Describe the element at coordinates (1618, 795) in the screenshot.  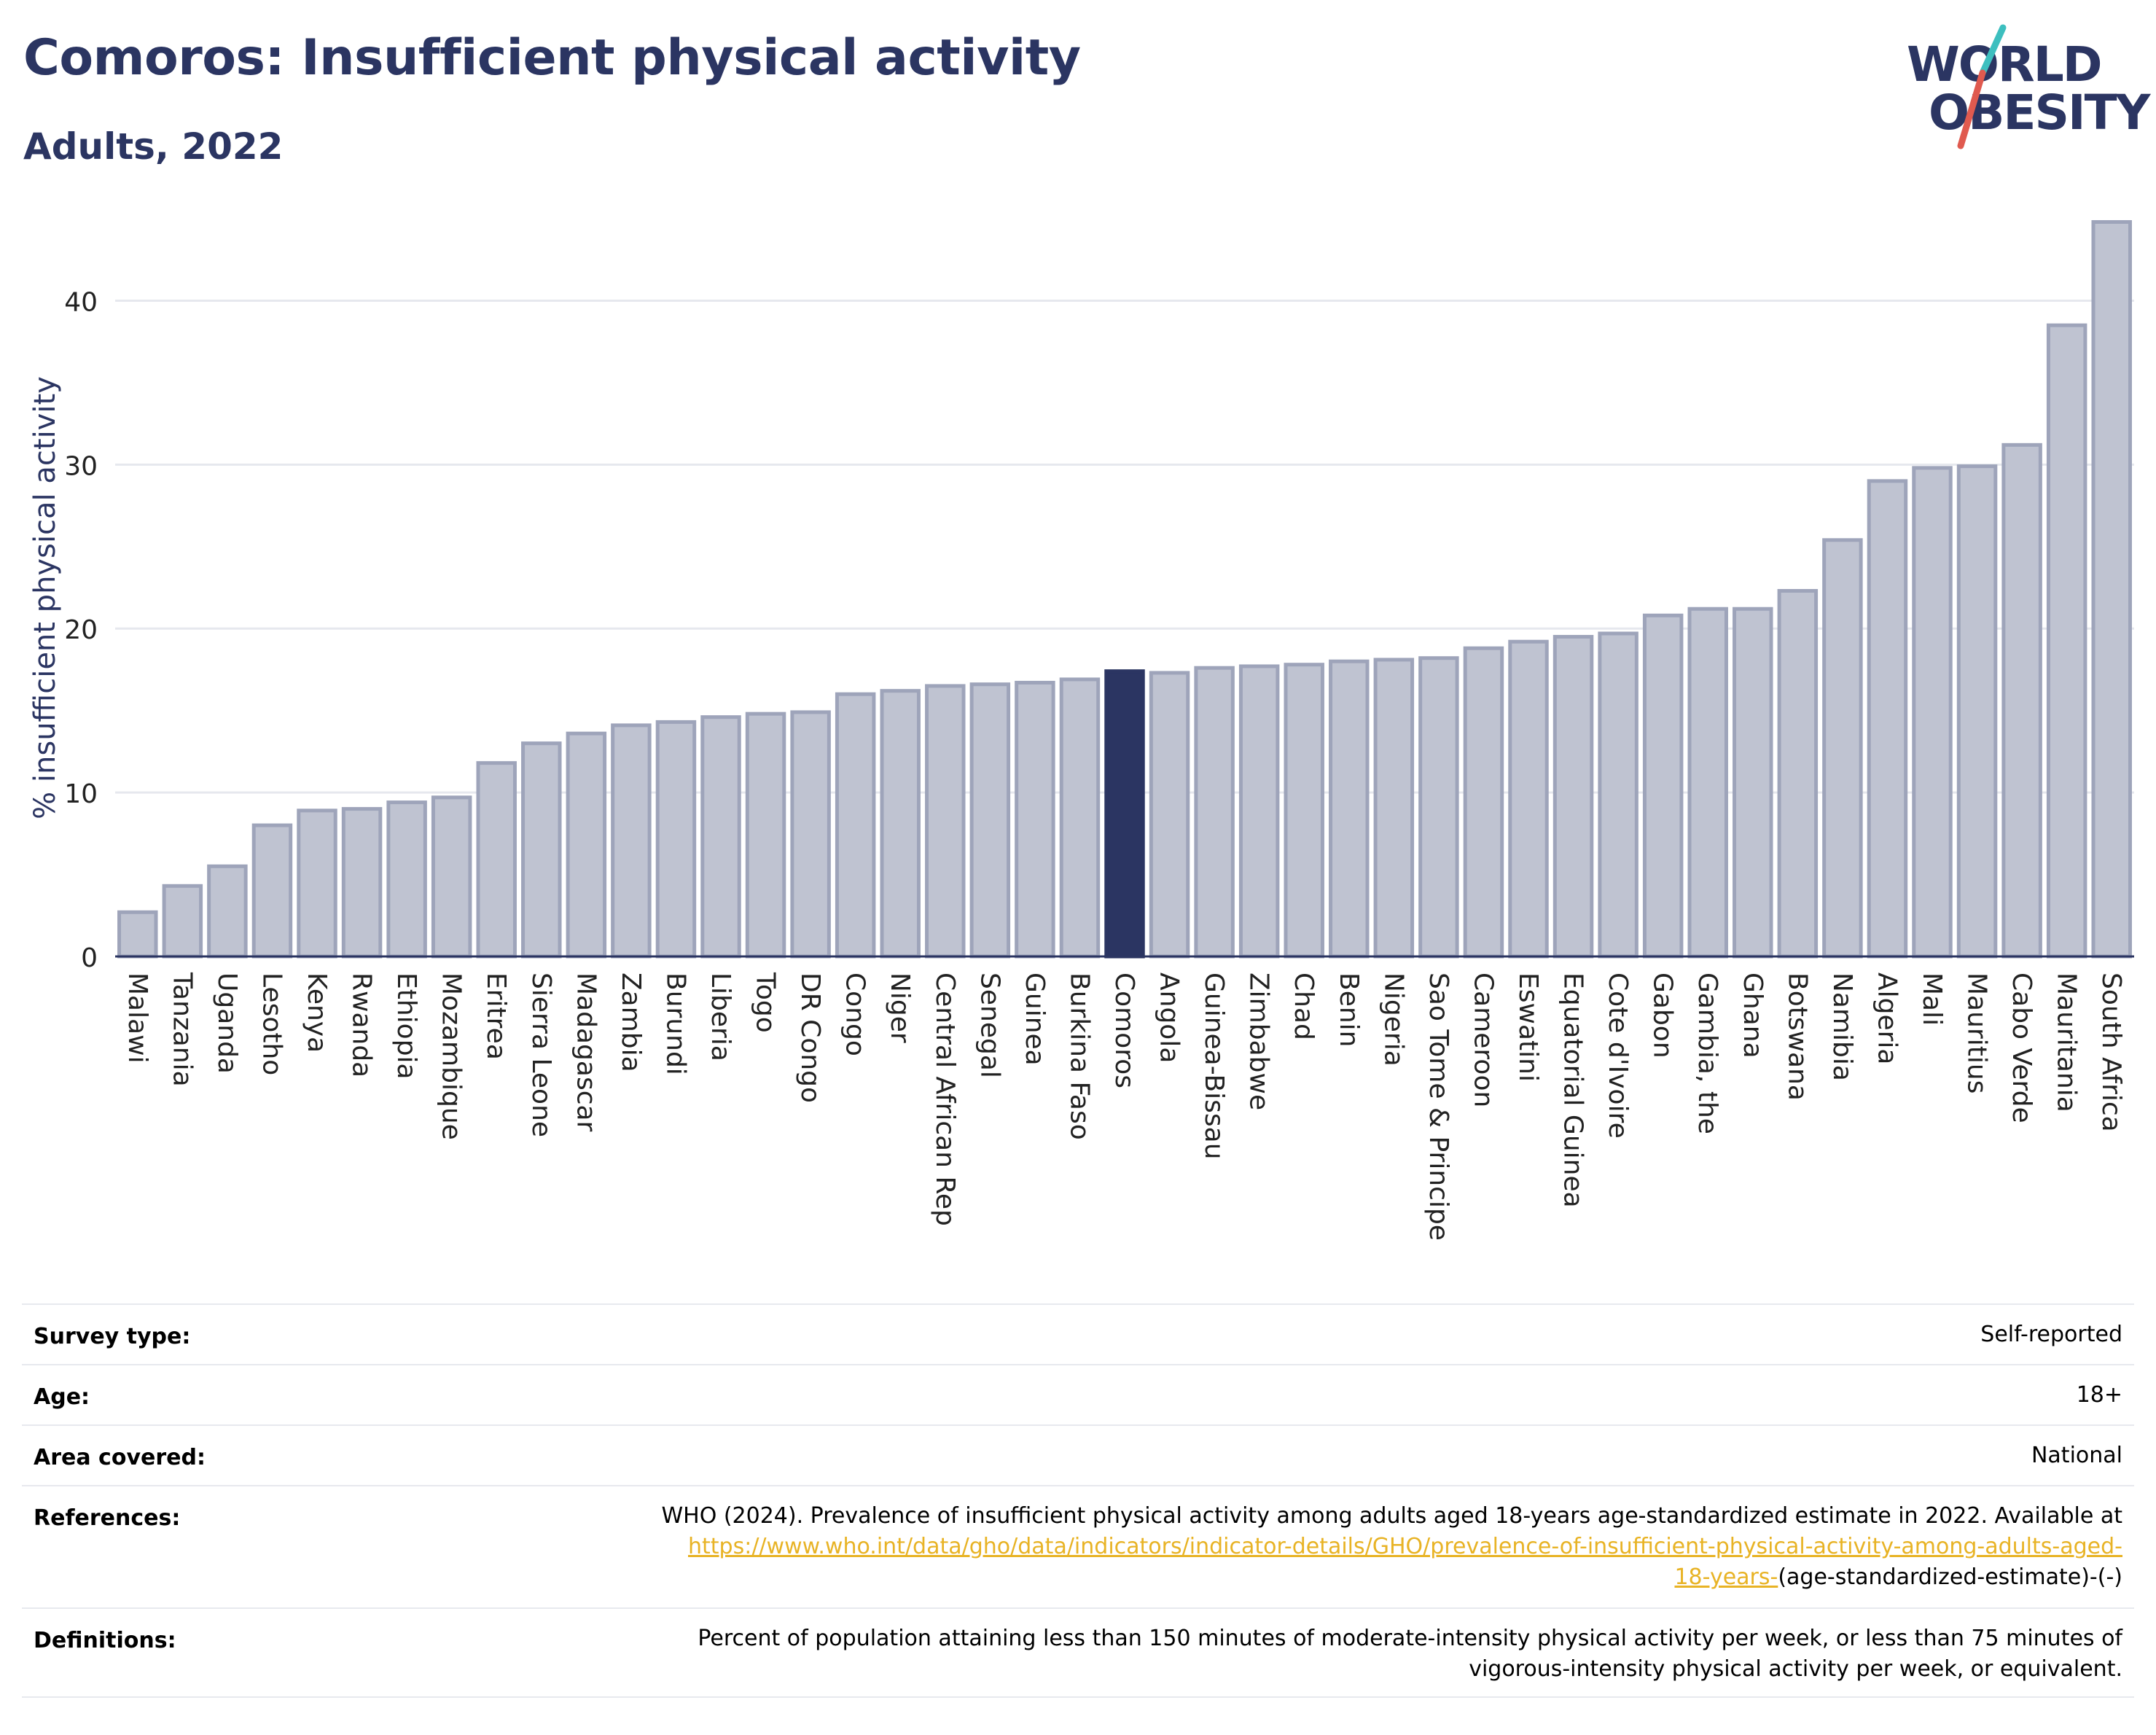
I see `bar-cote-d-ivoire` at that location.